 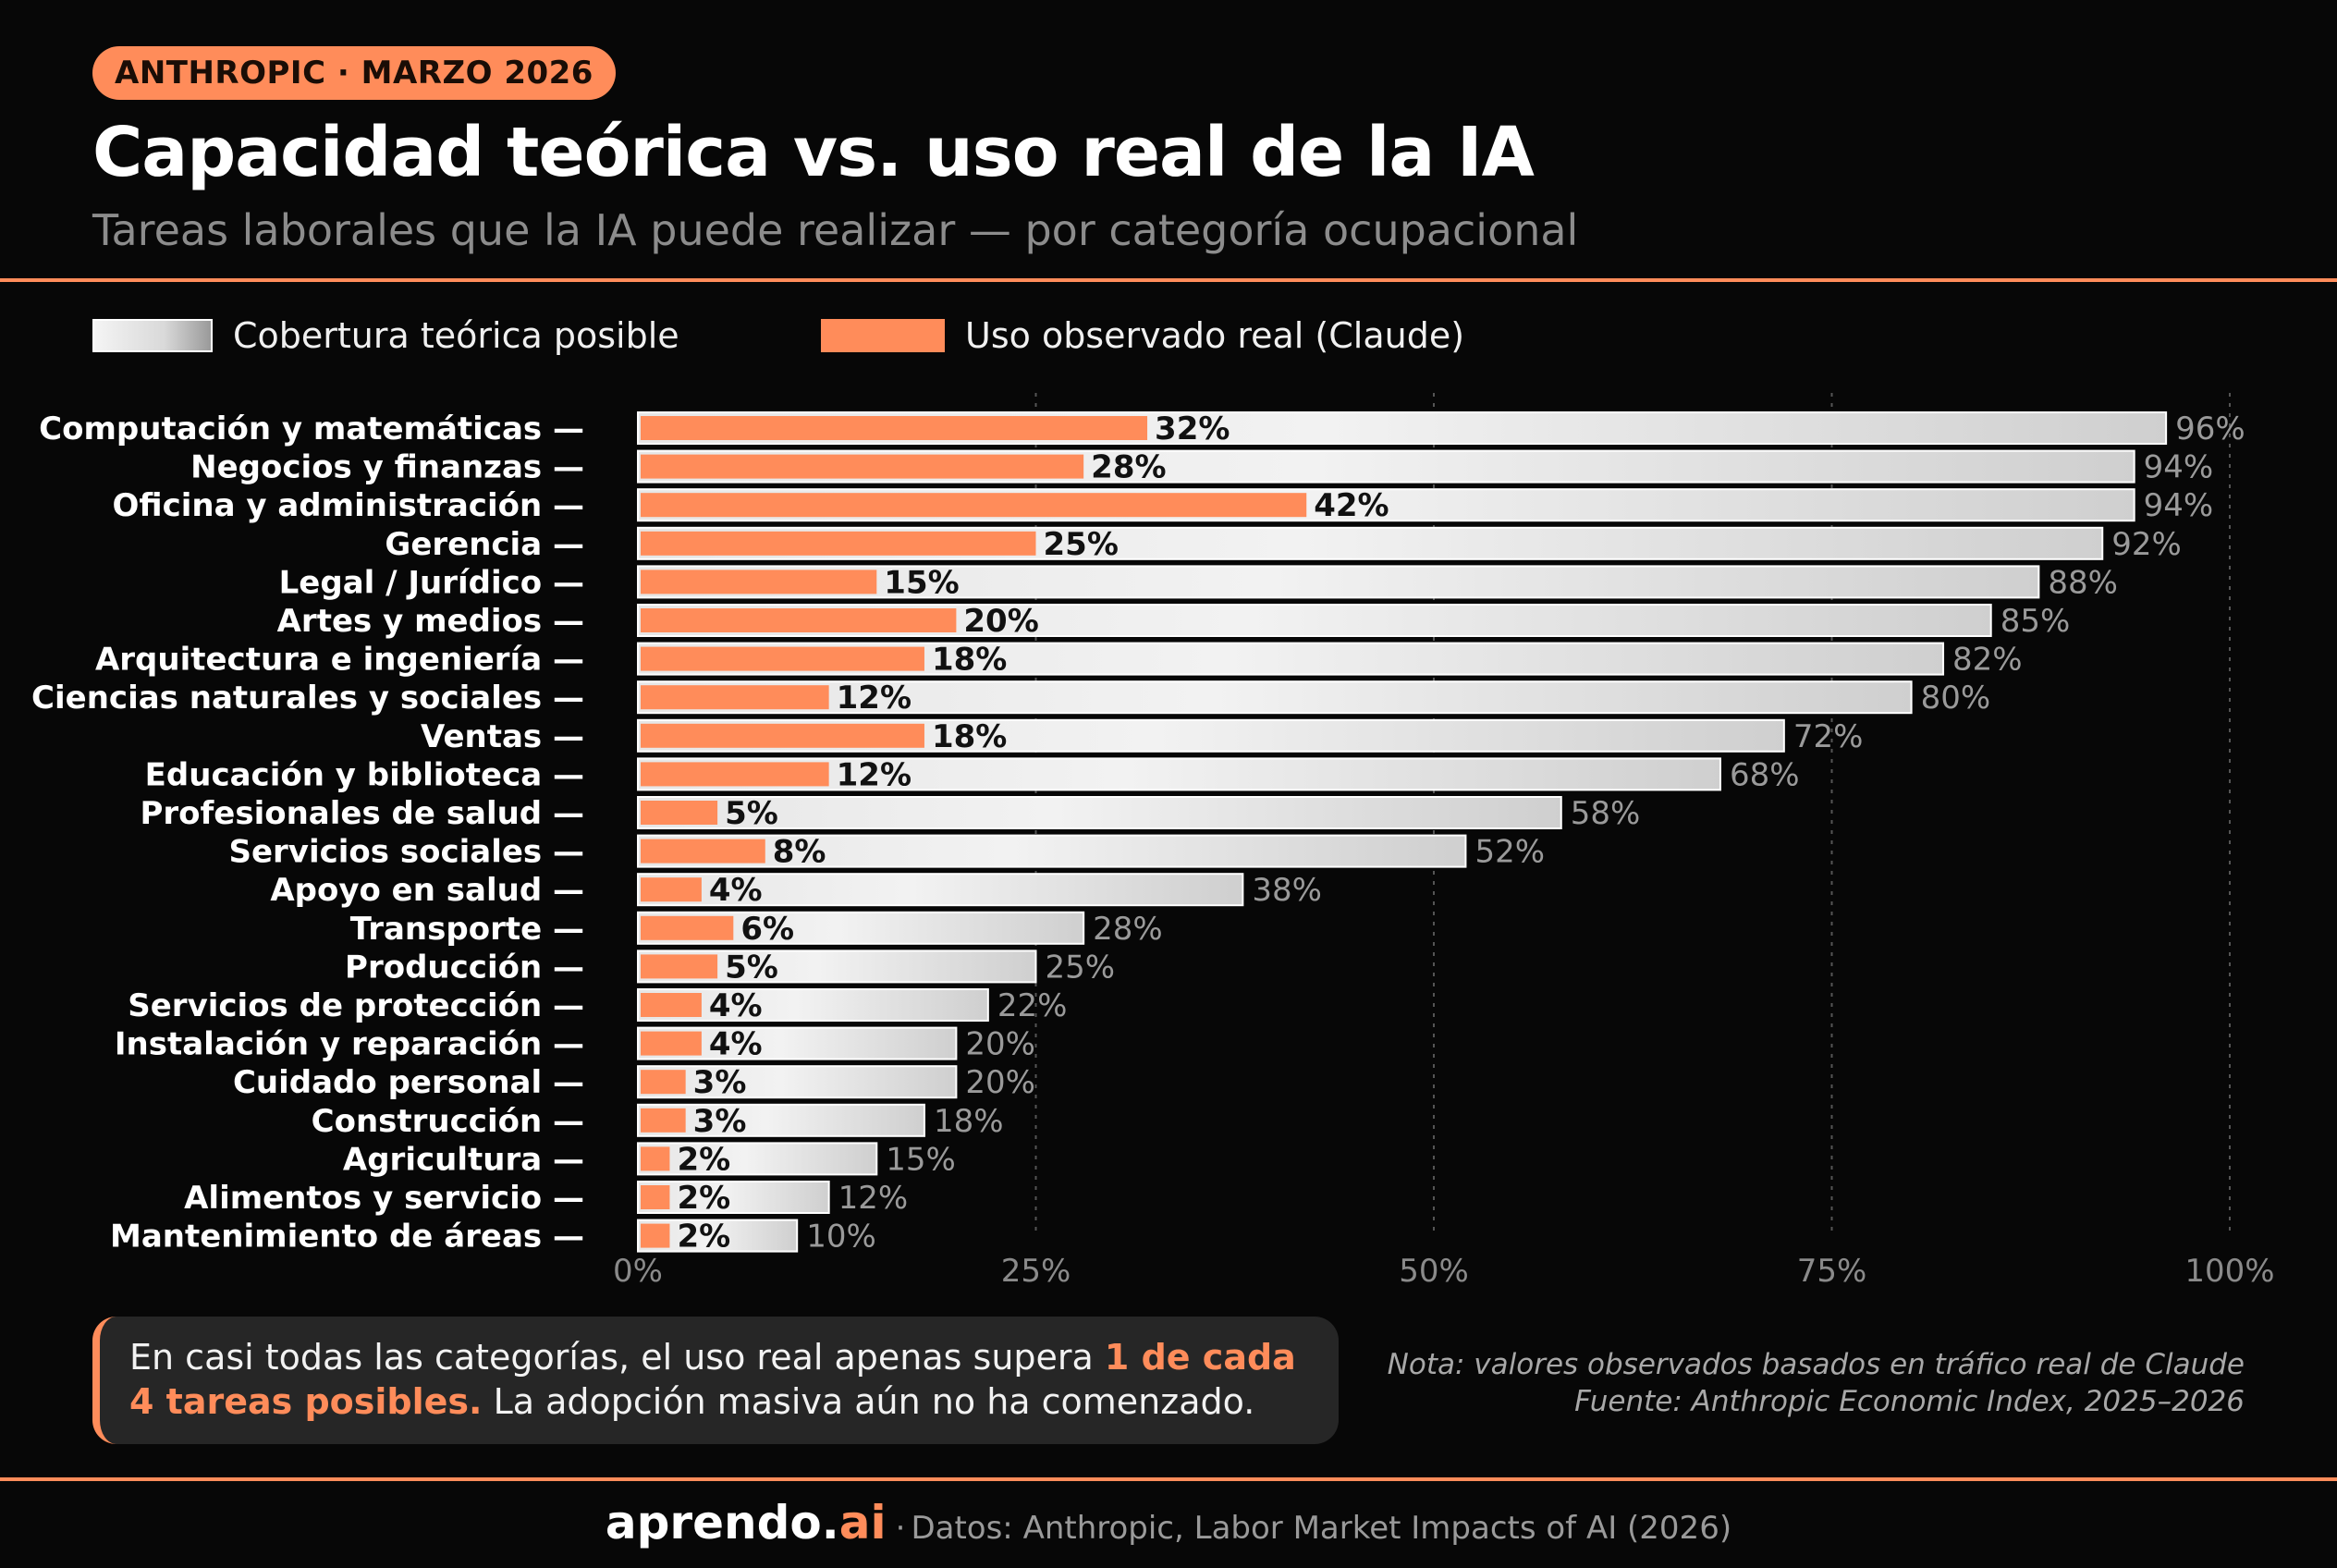 I want to click on top-divider, so click(x=1168, y=280).